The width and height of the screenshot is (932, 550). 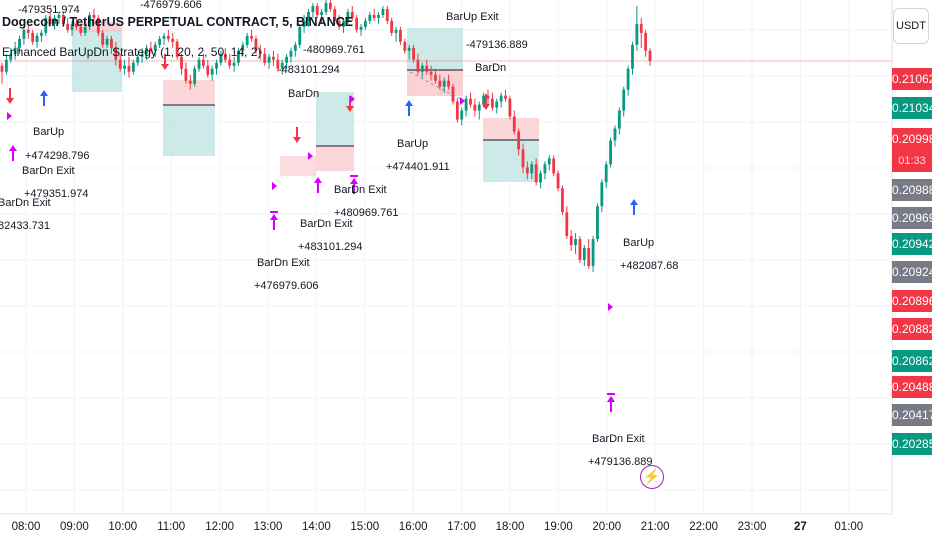 What do you see at coordinates (911, 26) in the screenshot?
I see `currency-button: USDT` at bounding box center [911, 26].